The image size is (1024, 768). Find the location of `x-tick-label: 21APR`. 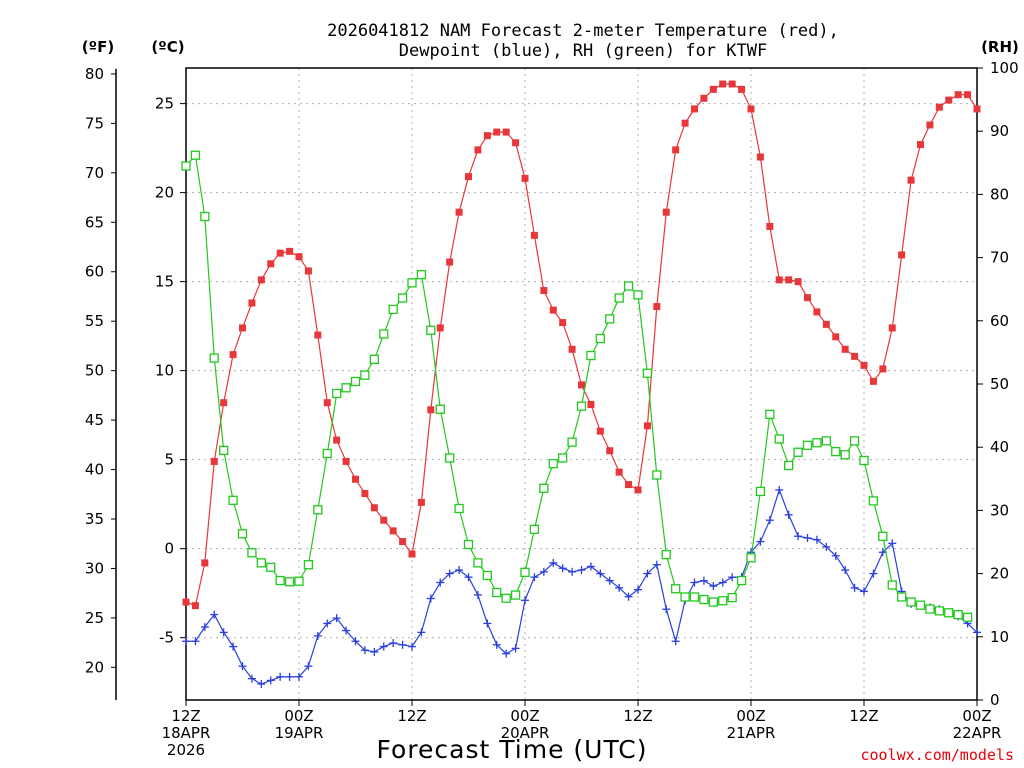

x-tick-label: 21APR is located at coordinates (751, 733).